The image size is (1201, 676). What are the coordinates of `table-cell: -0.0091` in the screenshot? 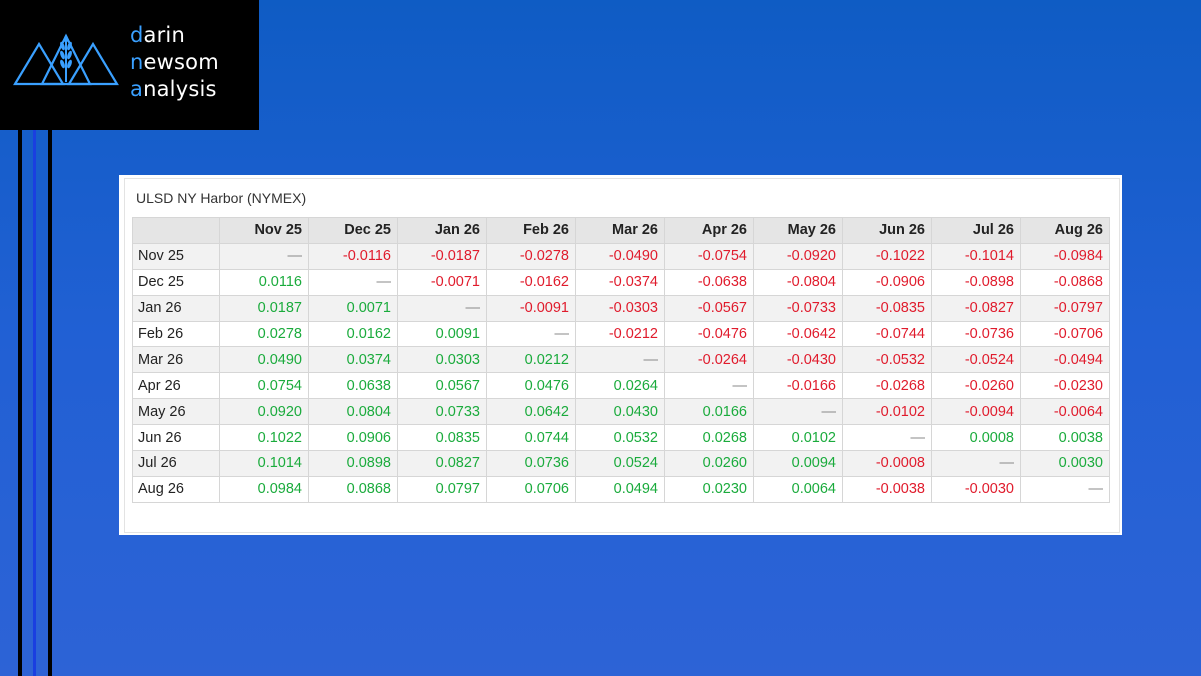 It's located at (531, 308).